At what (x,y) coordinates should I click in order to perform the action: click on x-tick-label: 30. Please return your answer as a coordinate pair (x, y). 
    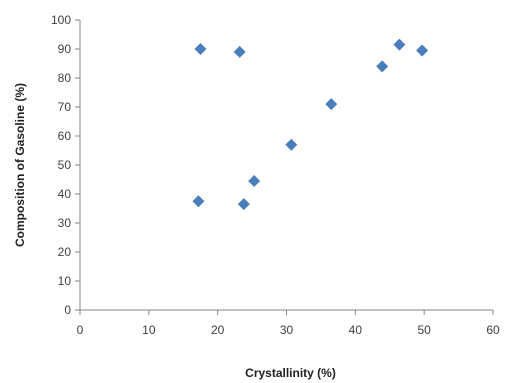
    Looking at the image, I should click on (287, 330).